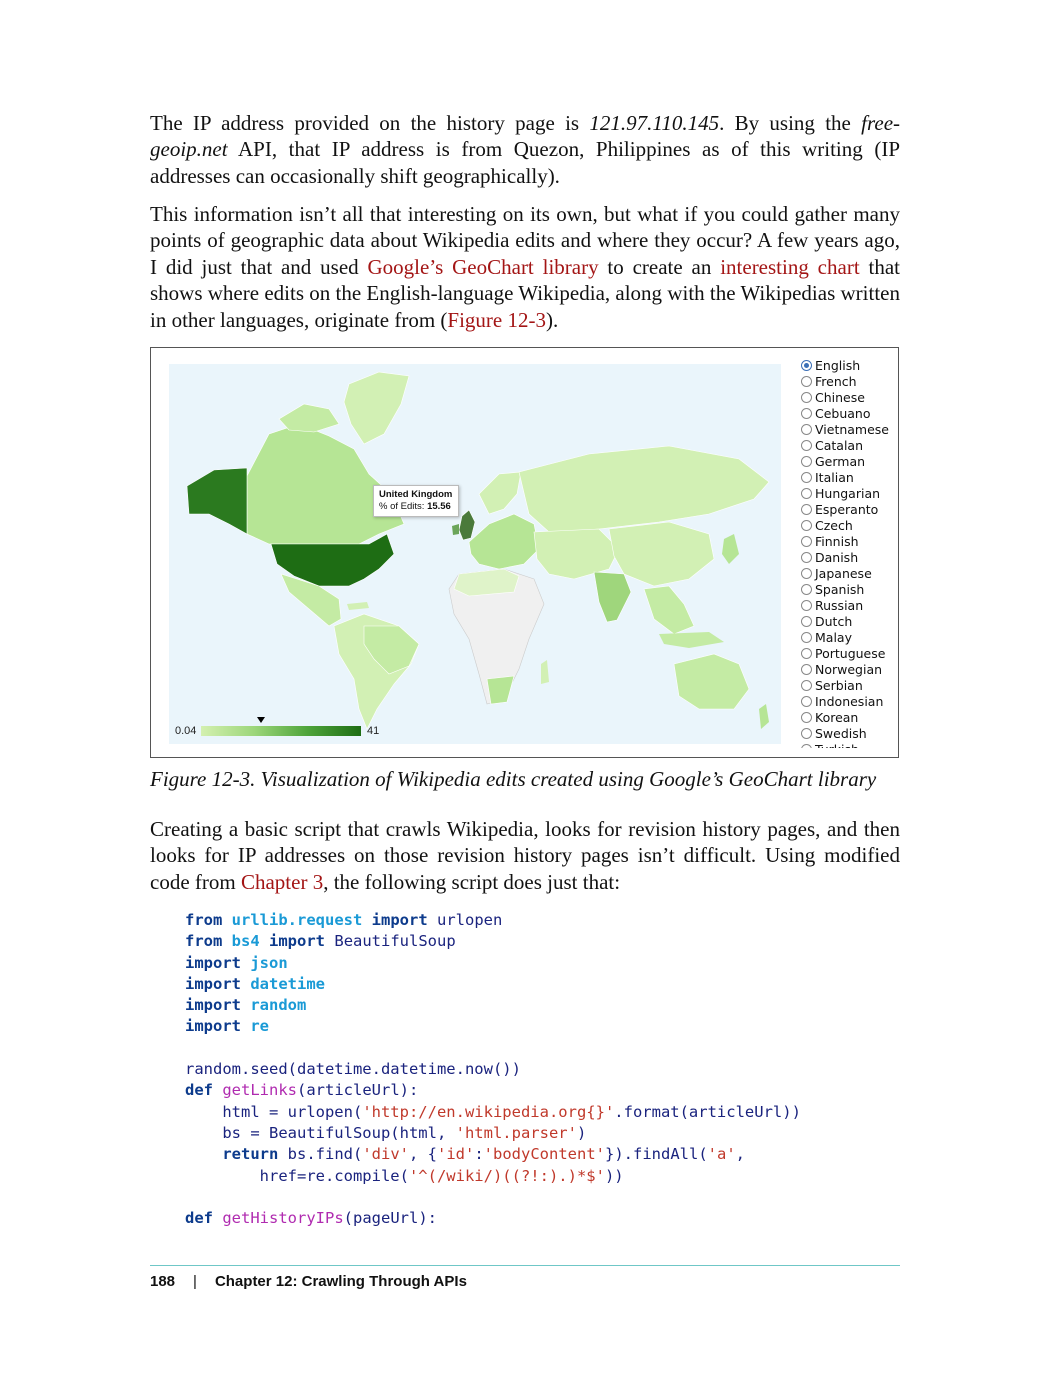 This screenshot has height=1379, width=1050. Describe the element at coordinates (848, 542) in the screenshot. I see `language-option: Finnish` at that location.